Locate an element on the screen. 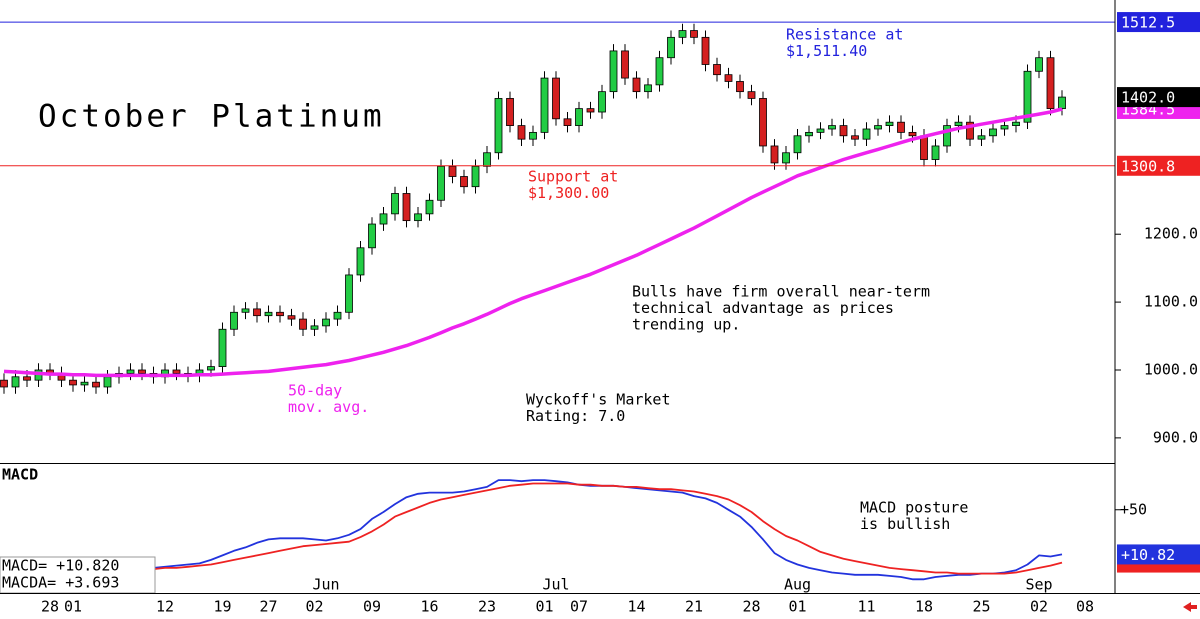 Image resolution: width=1200 pixels, height=619 pixels. x-tick-label: 09 is located at coordinates (372, 607).